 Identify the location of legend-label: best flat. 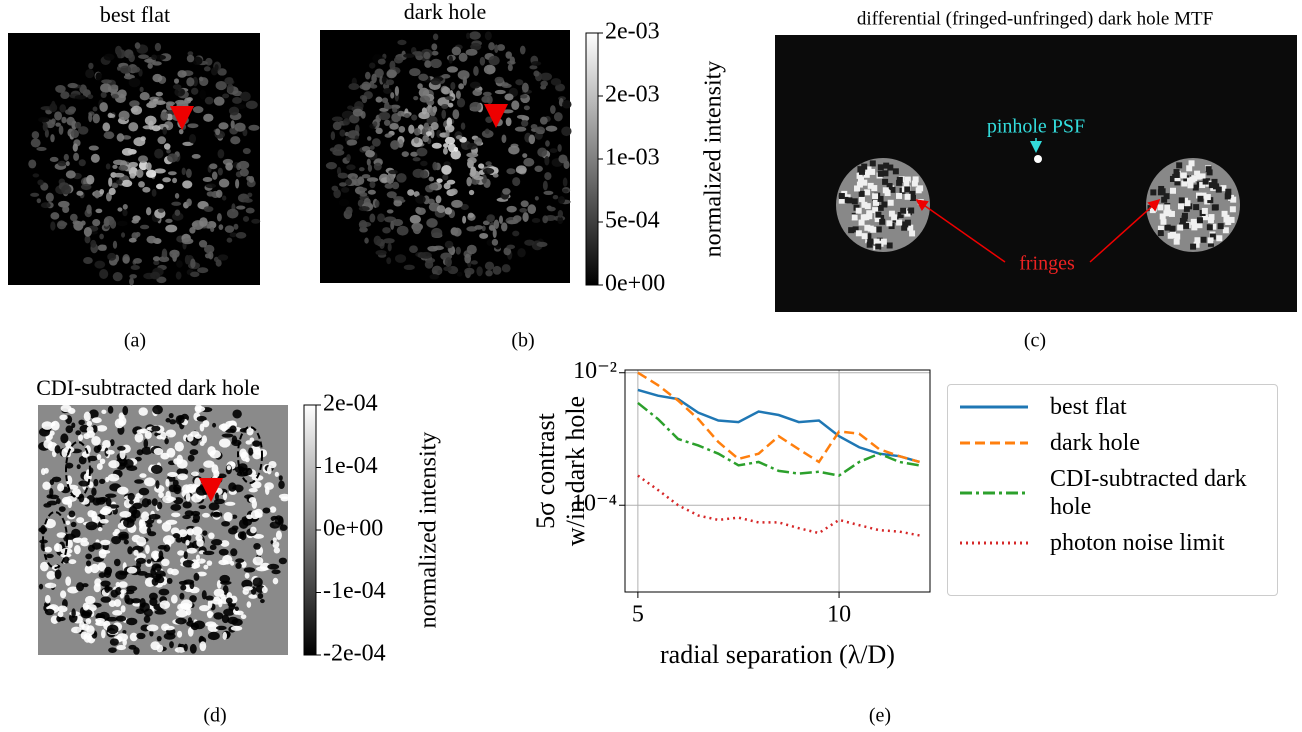
(1088, 407).